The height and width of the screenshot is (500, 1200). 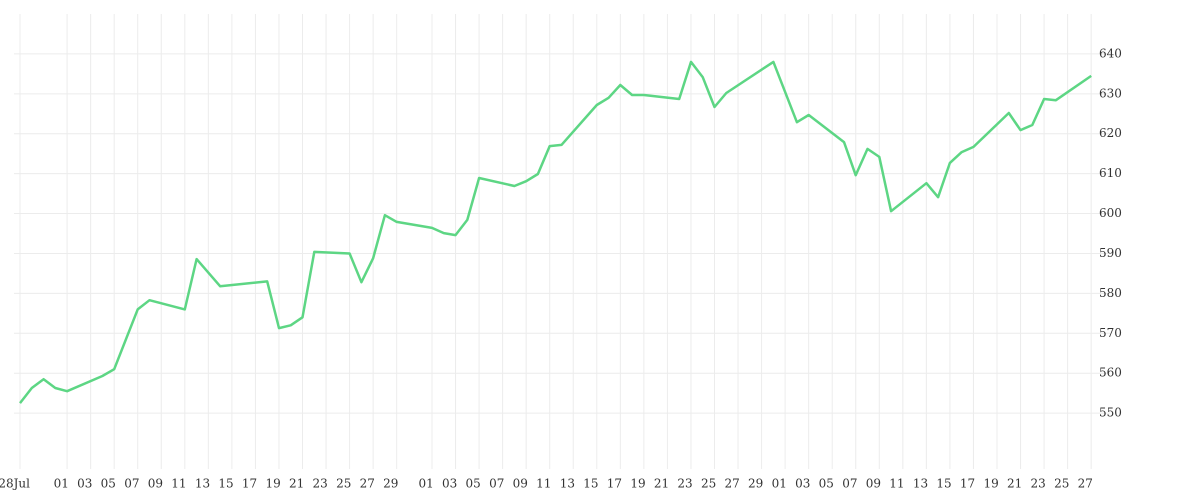 What do you see at coordinates (1110, 373) in the screenshot?
I see `y-tick-label: 560` at bounding box center [1110, 373].